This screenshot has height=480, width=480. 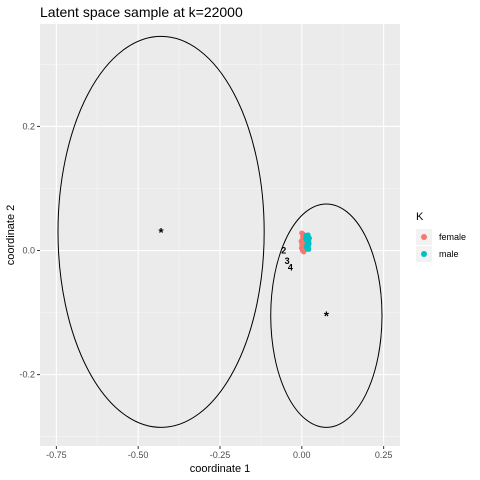 I want to click on data-points, so click(x=305, y=242).